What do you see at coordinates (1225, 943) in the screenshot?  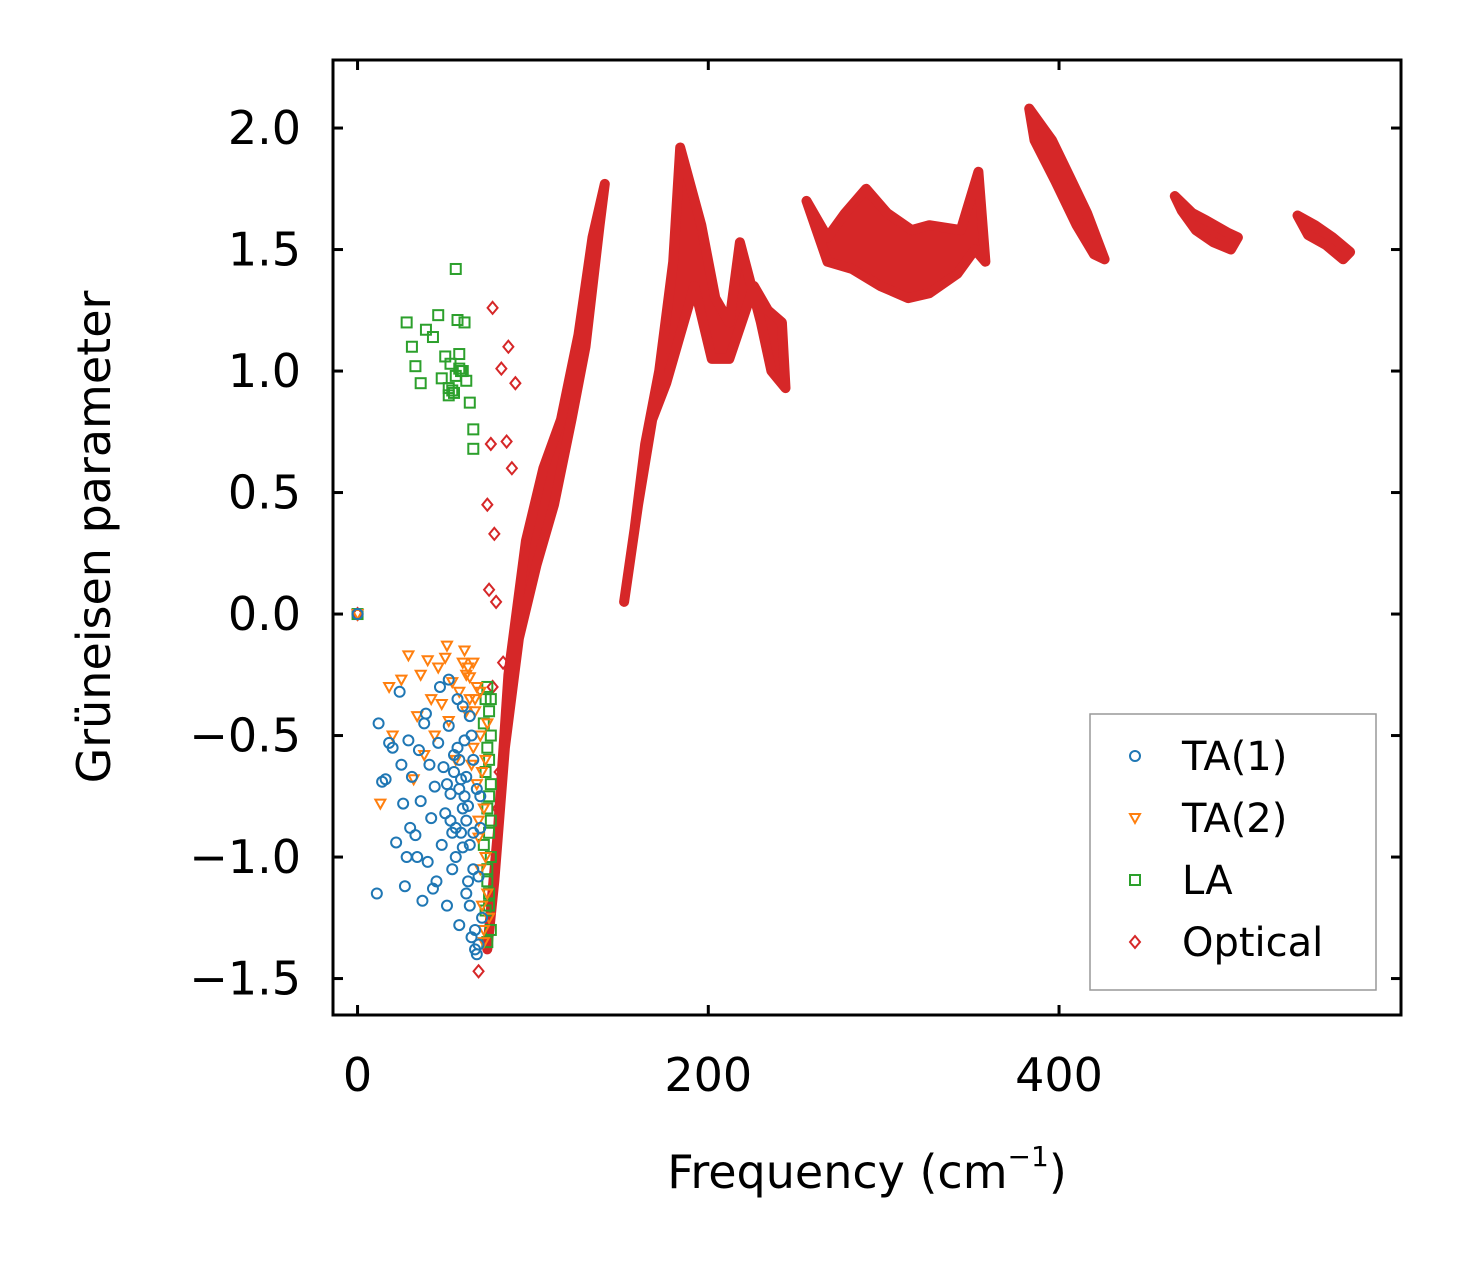 I see `legend-entry-optical: Optical` at bounding box center [1225, 943].